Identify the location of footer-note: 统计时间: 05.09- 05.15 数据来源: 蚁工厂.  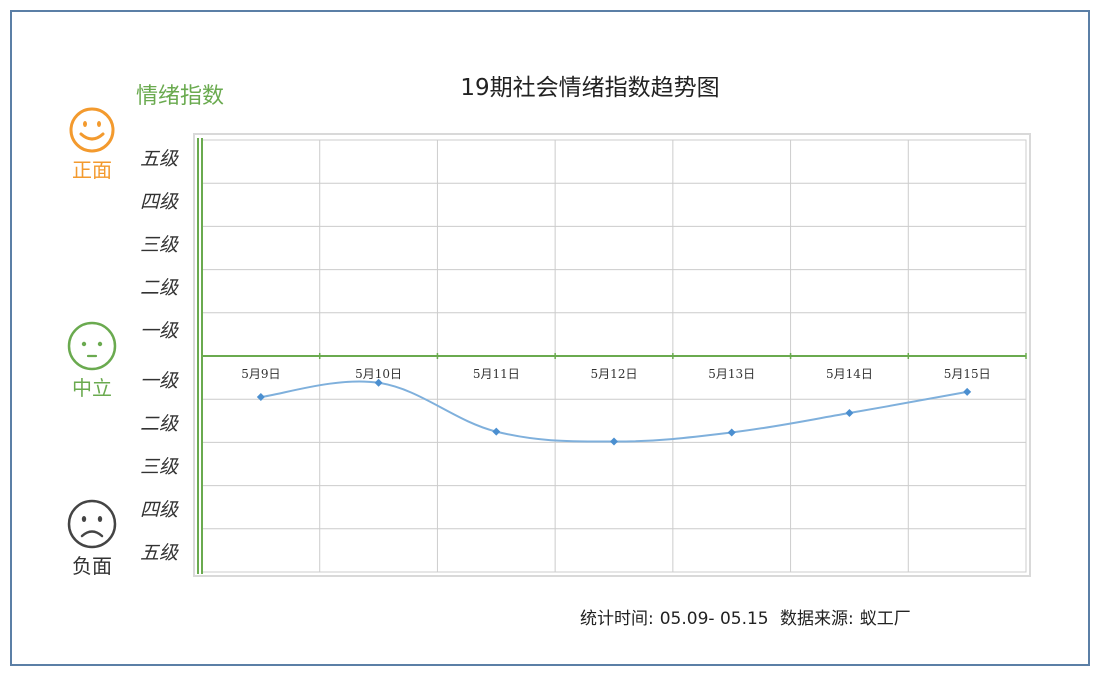
(748, 616).